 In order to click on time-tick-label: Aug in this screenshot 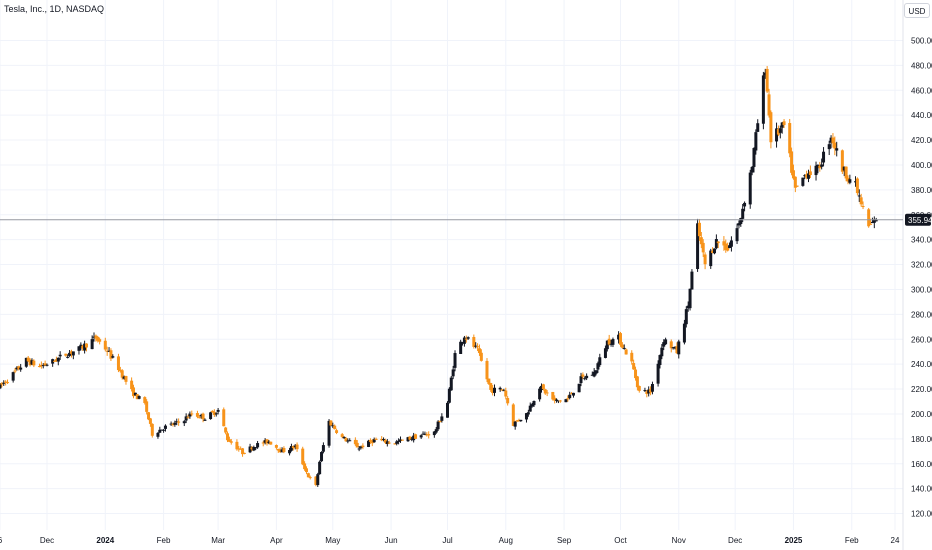, I will do `click(506, 540)`.